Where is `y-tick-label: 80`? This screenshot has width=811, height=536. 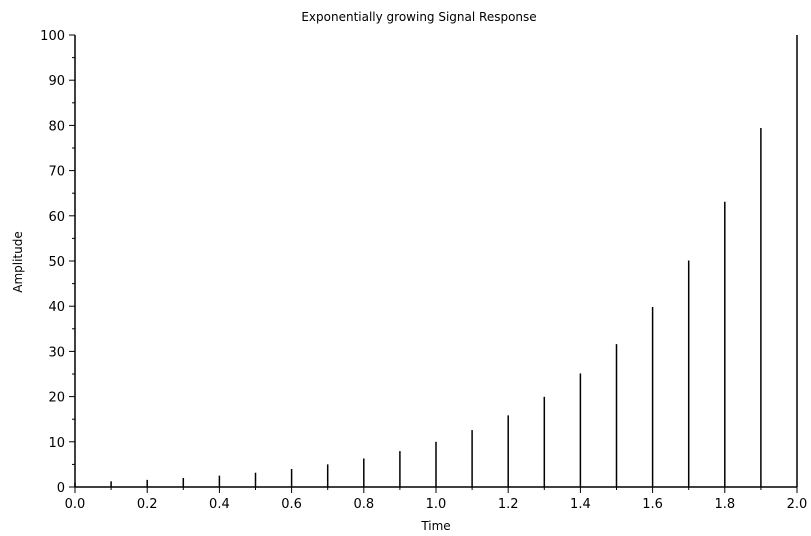
y-tick-label: 80 is located at coordinates (56, 126).